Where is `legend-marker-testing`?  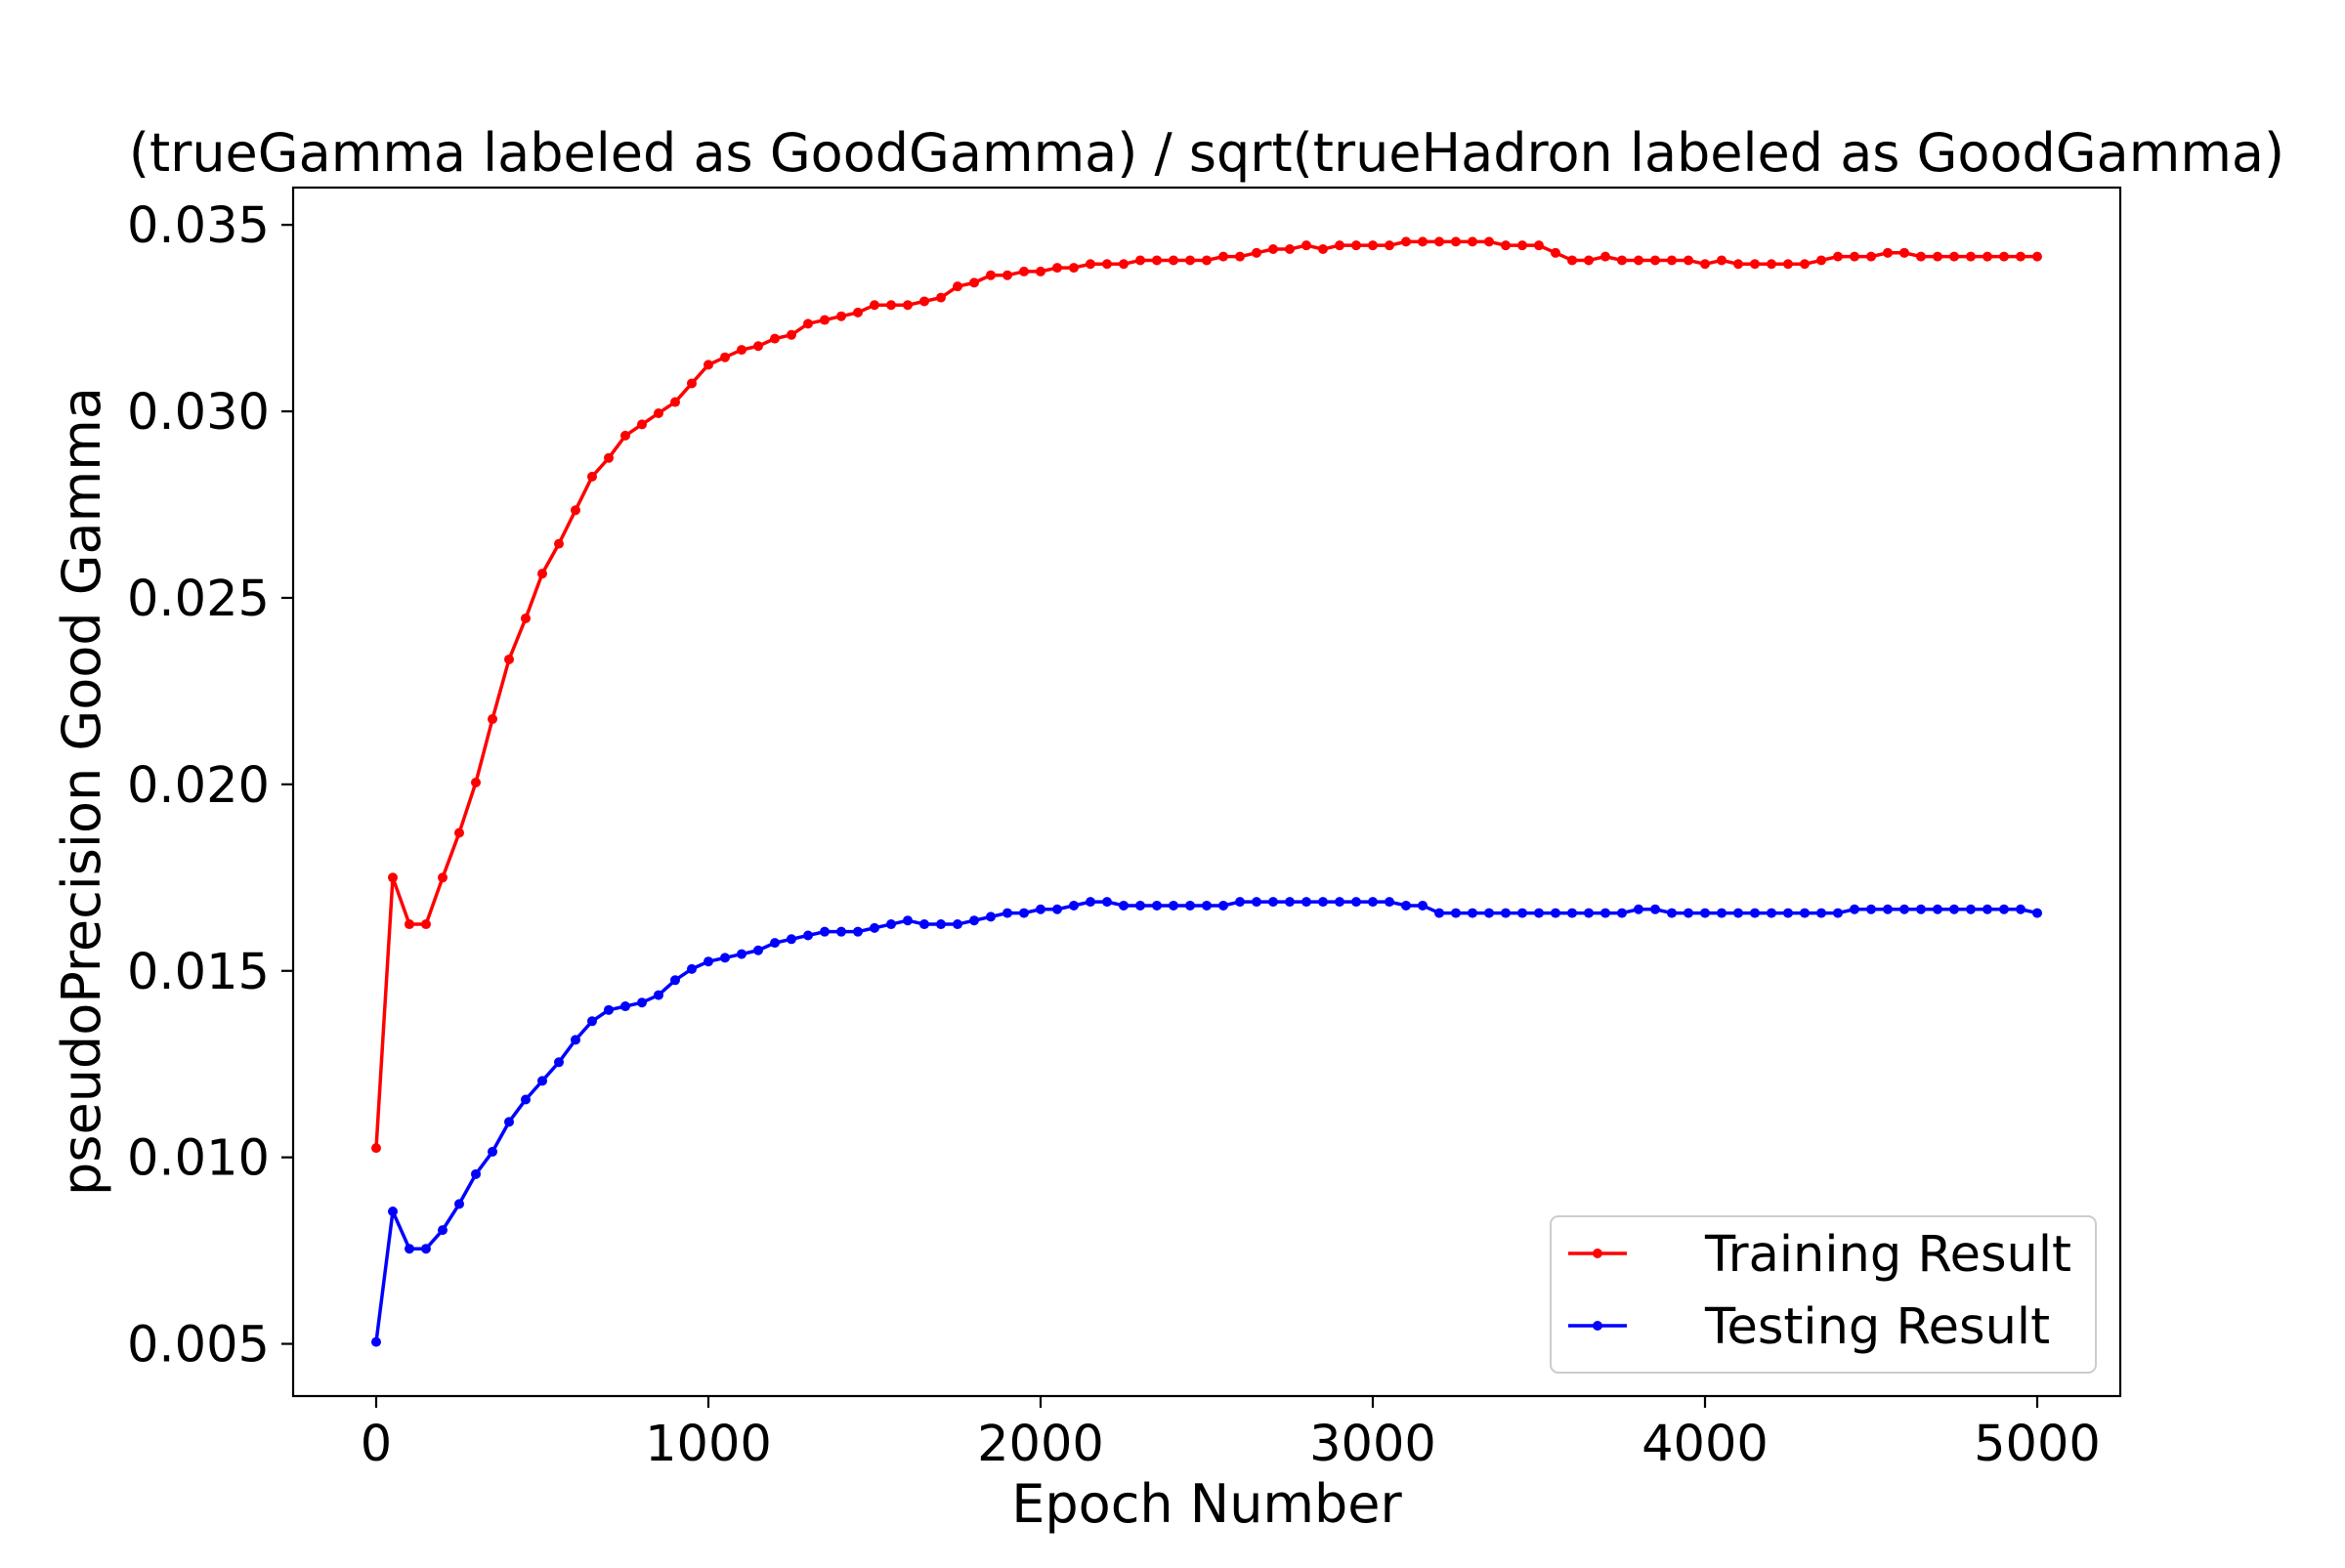
legend-marker-testing is located at coordinates (1597, 1326).